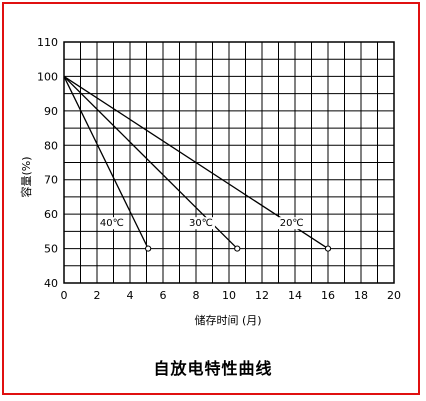 The image size is (426, 401). I want to click on x-tick-label: 0, so click(64, 295).